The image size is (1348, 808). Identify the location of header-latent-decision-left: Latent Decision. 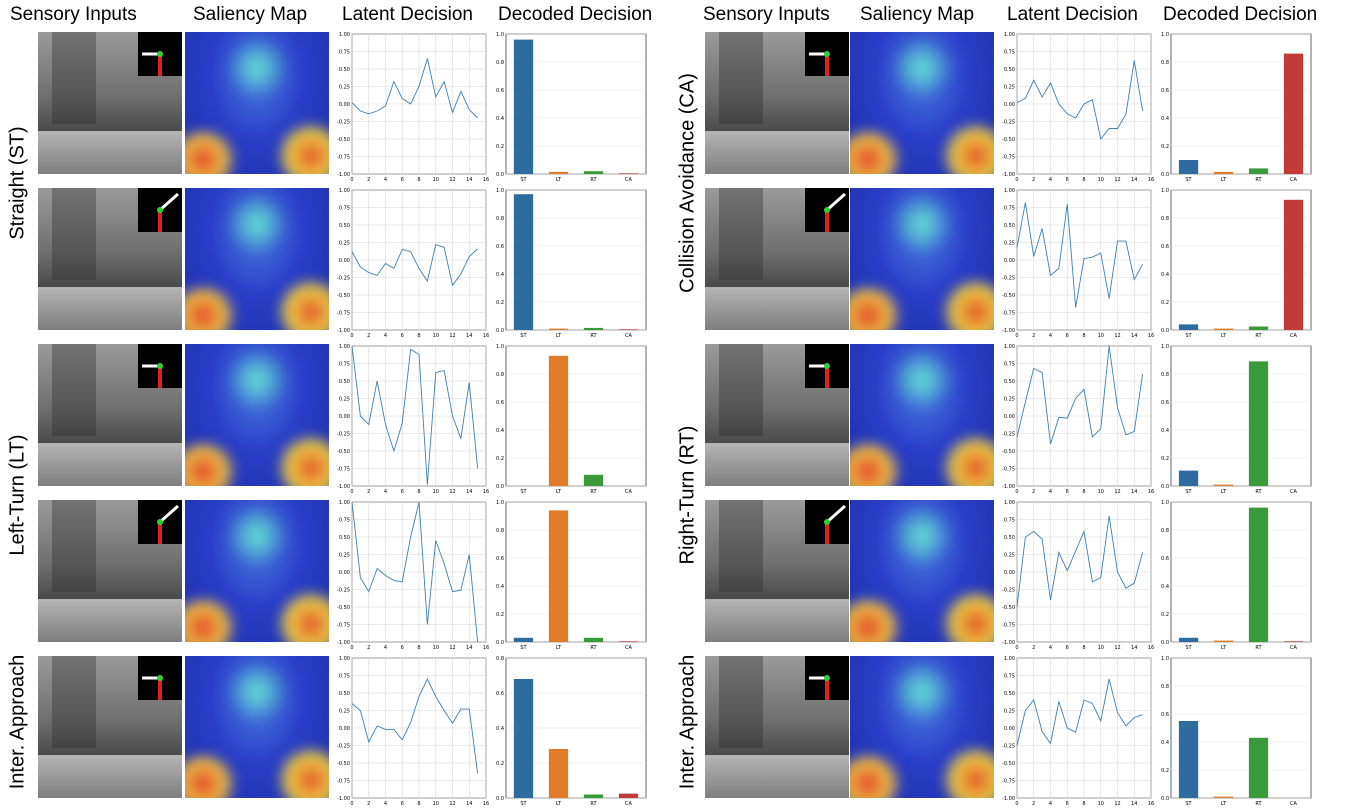
(407, 14).